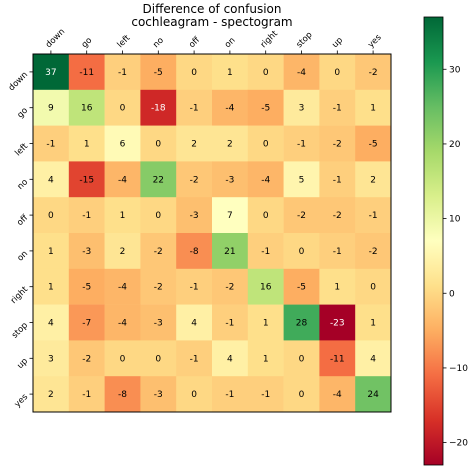 Image resolution: width=474 pixels, height=470 pixels. I want to click on cell-value-label: 24, so click(373, 395).